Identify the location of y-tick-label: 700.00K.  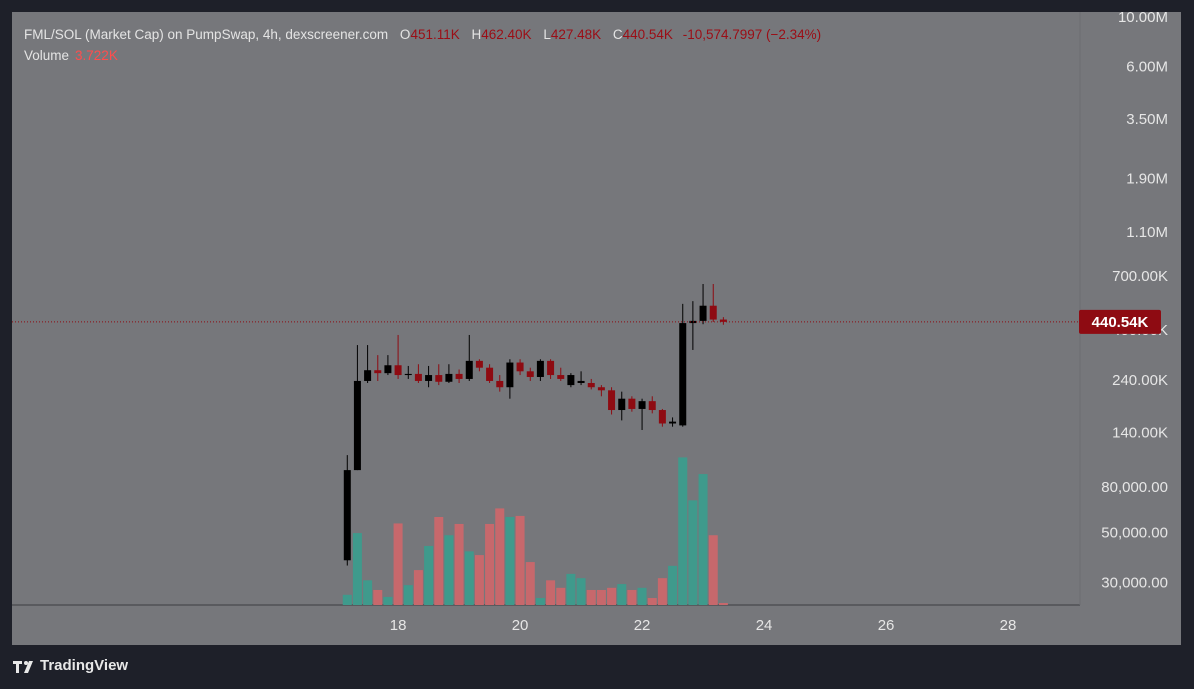
(1140, 276).